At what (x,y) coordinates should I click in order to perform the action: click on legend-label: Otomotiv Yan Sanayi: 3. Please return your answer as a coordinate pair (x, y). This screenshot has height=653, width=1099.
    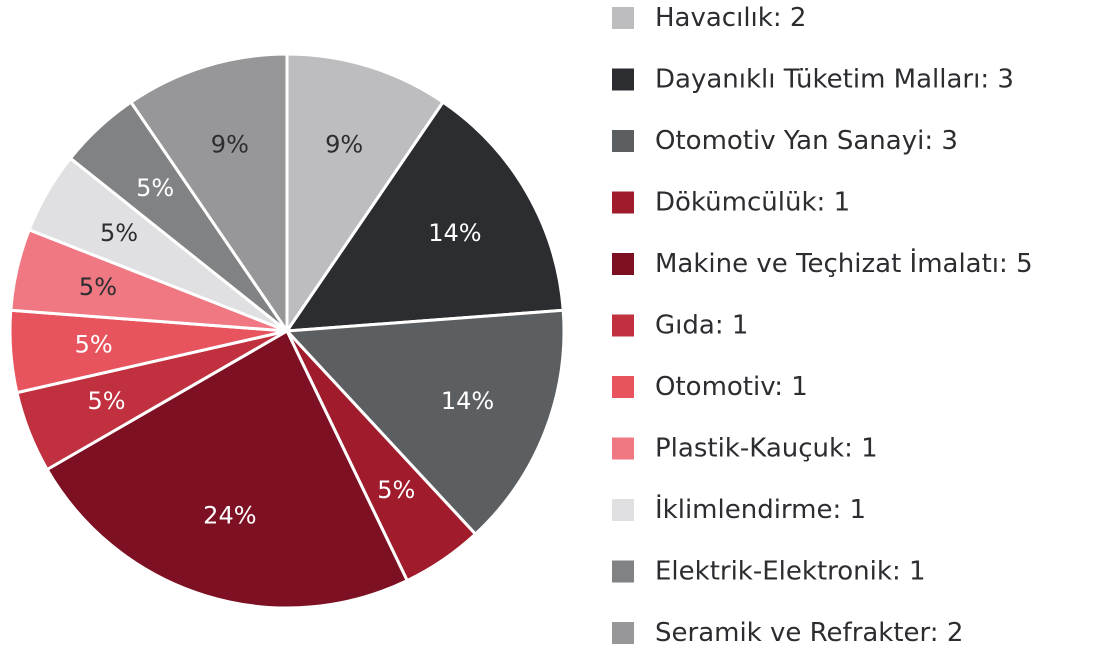
    Looking at the image, I should click on (806, 141).